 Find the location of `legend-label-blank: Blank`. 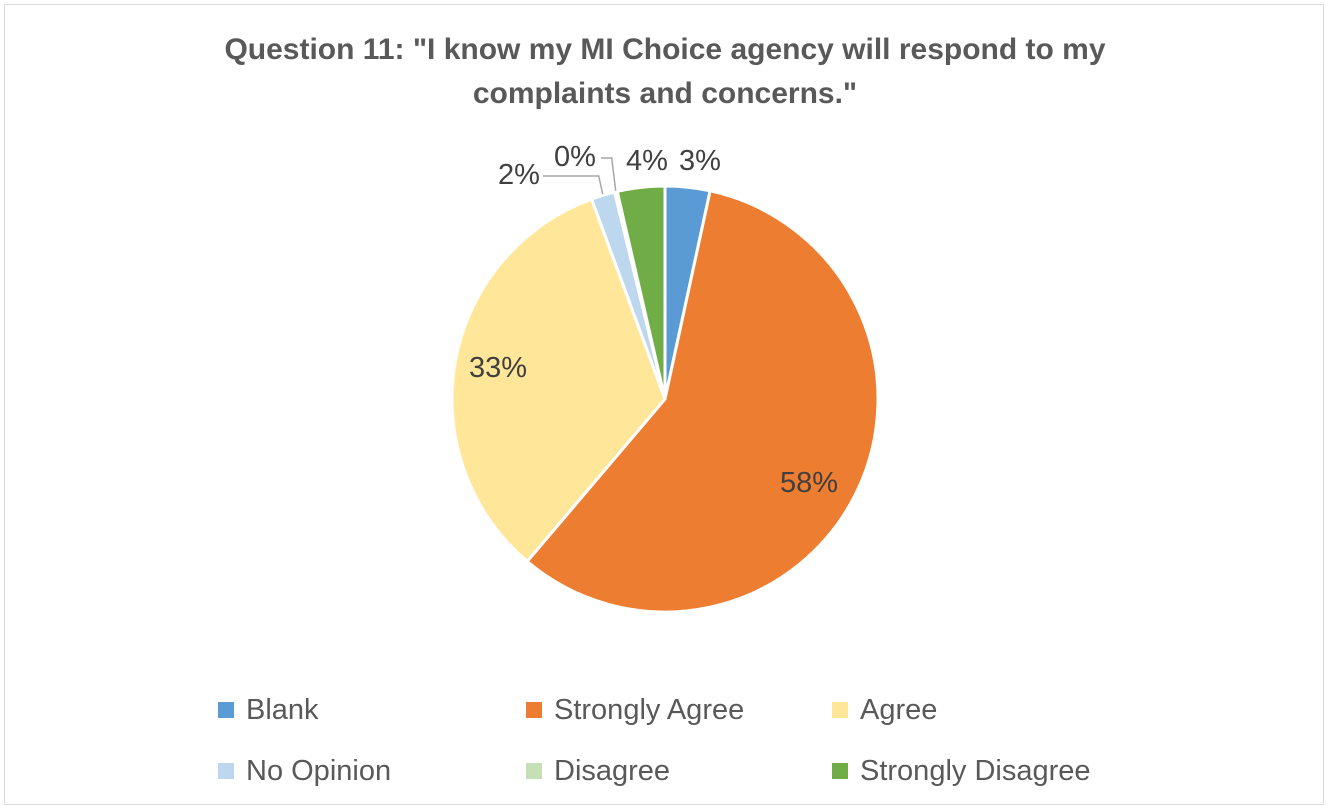

legend-label-blank: Blank is located at coordinates (282, 710).